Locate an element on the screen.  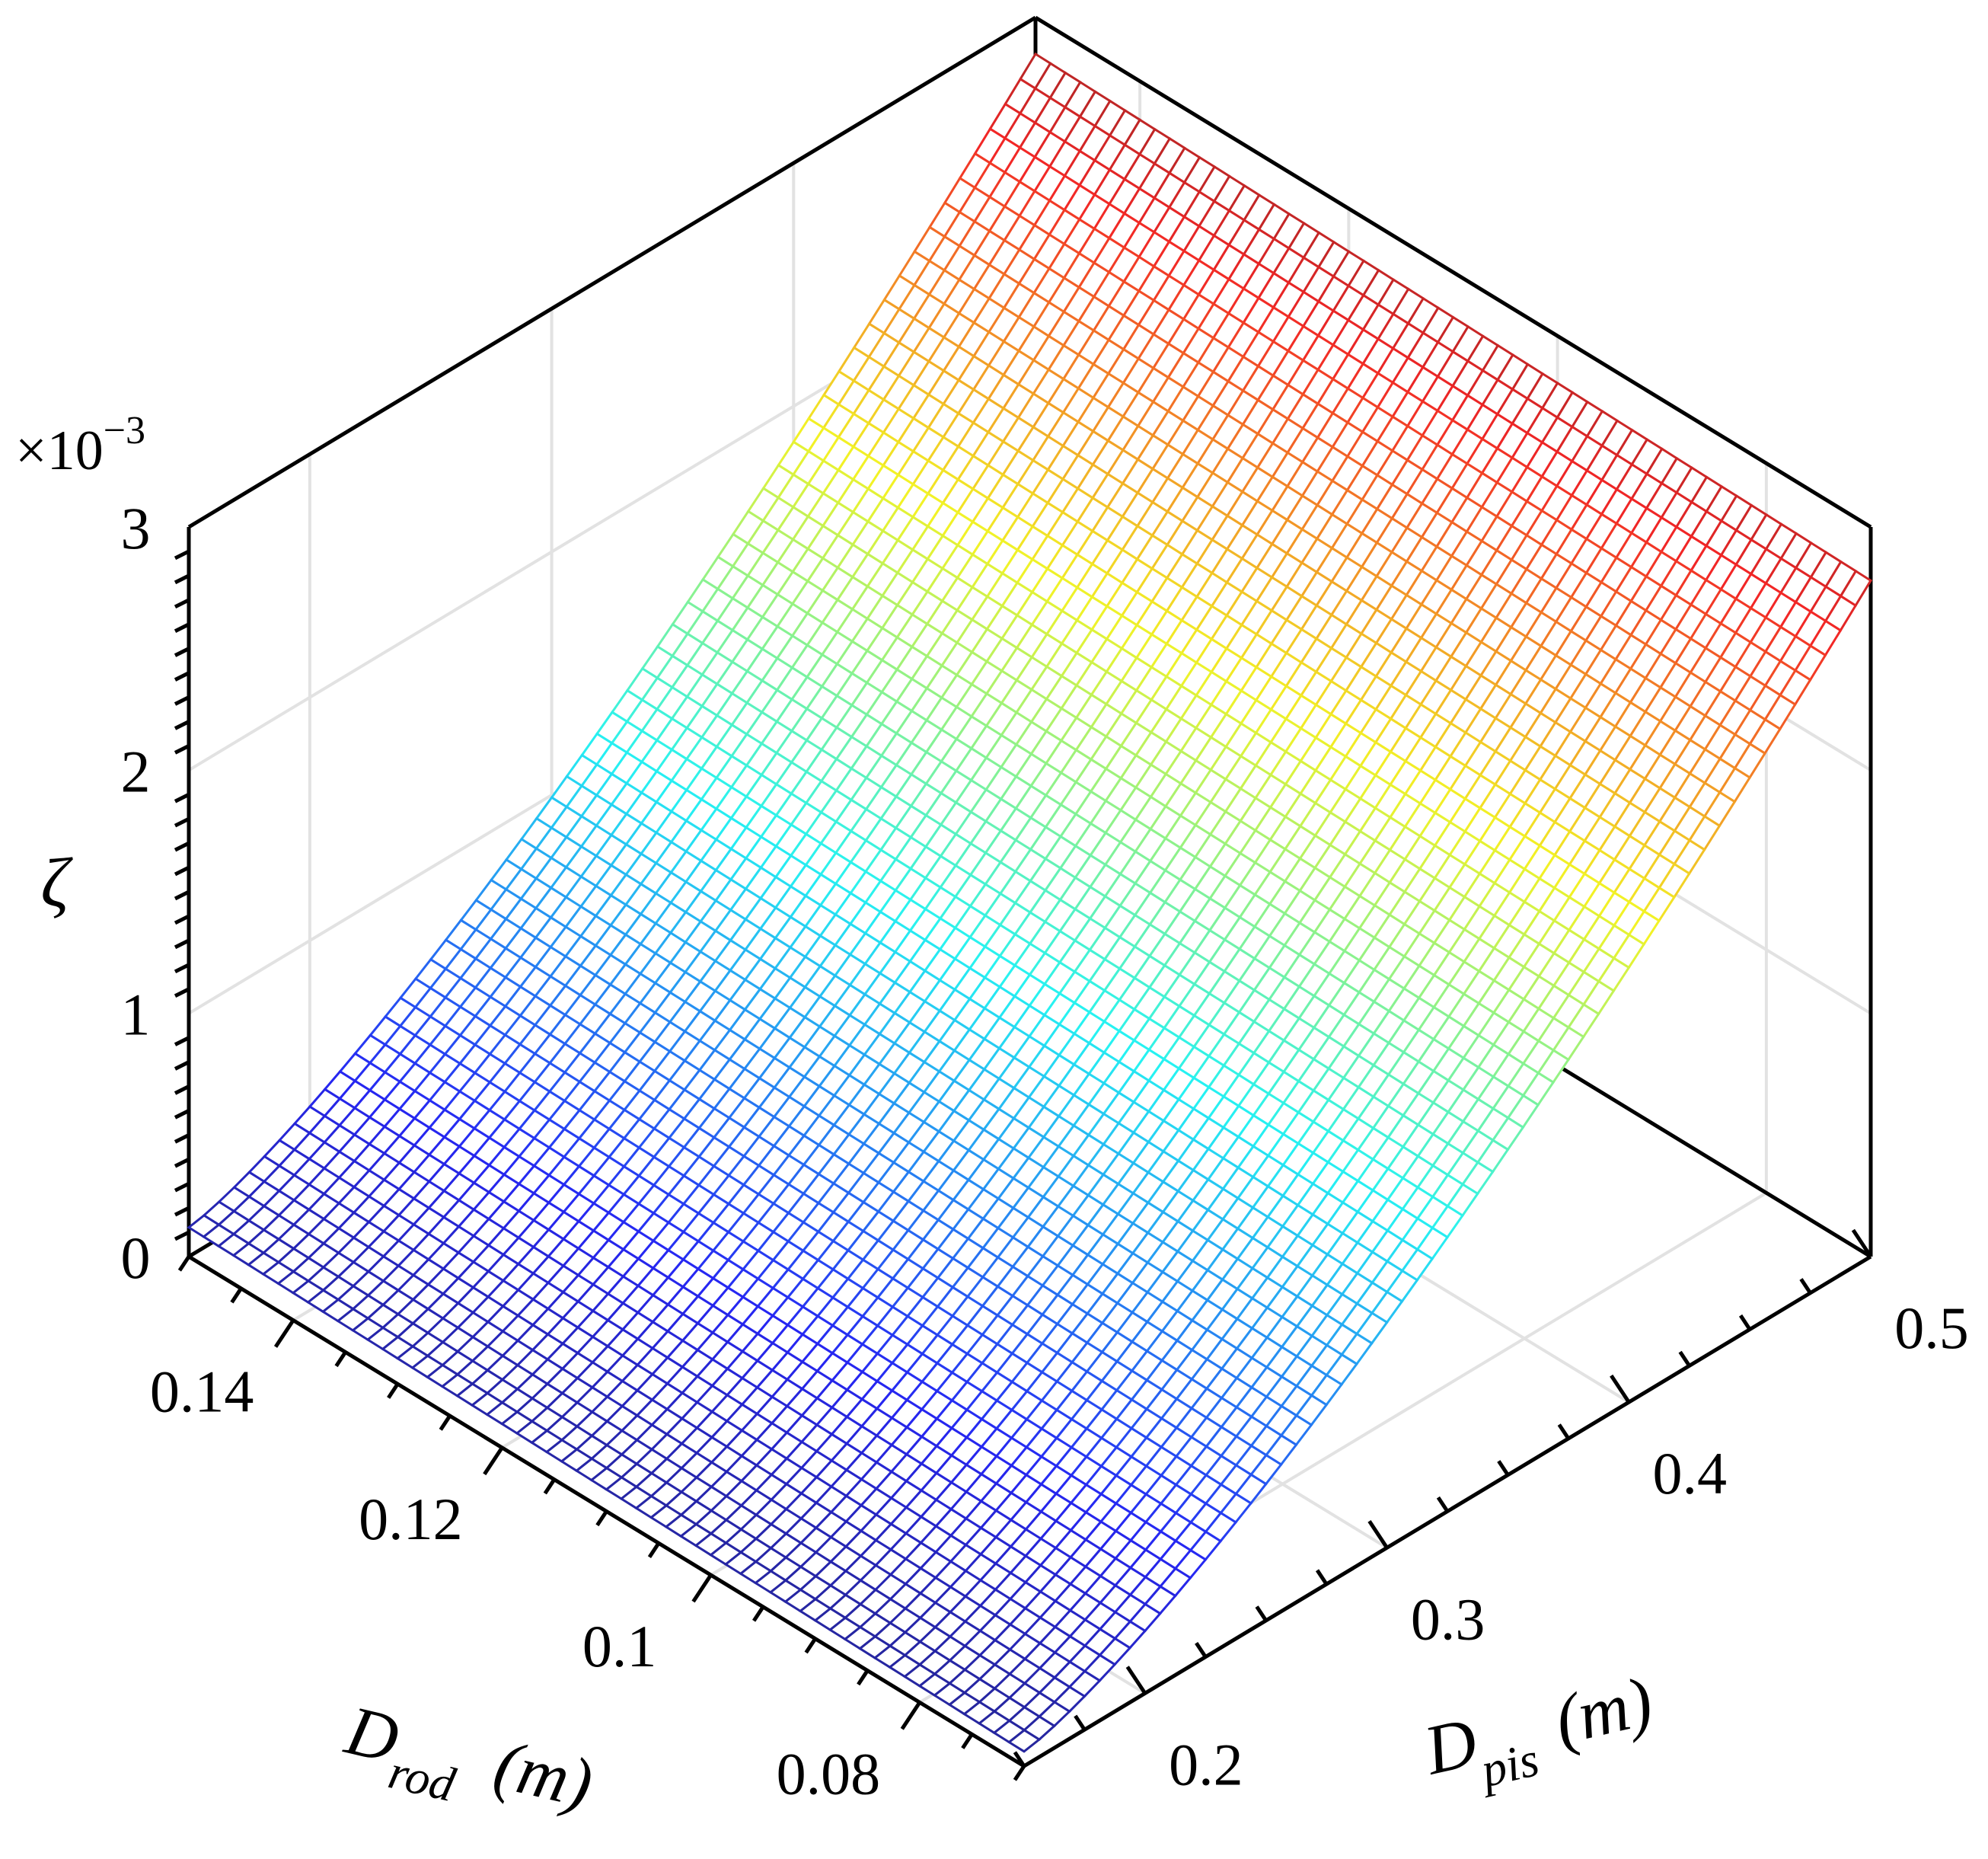
y-tick-label: 0.4 is located at coordinates (1690, 1473).